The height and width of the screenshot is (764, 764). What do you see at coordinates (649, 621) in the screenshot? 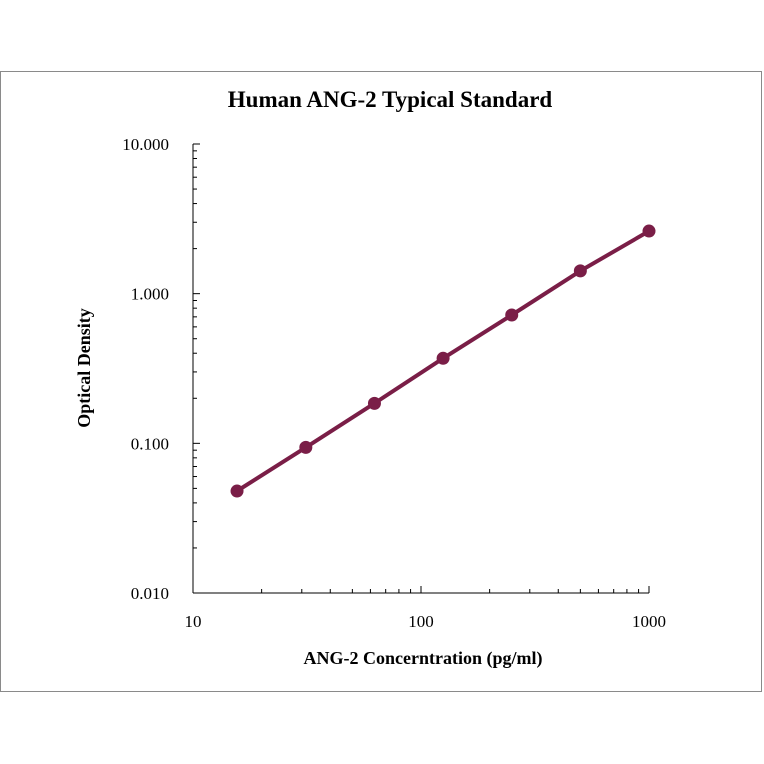
I see `x-tick-label: 1000` at bounding box center [649, 621].